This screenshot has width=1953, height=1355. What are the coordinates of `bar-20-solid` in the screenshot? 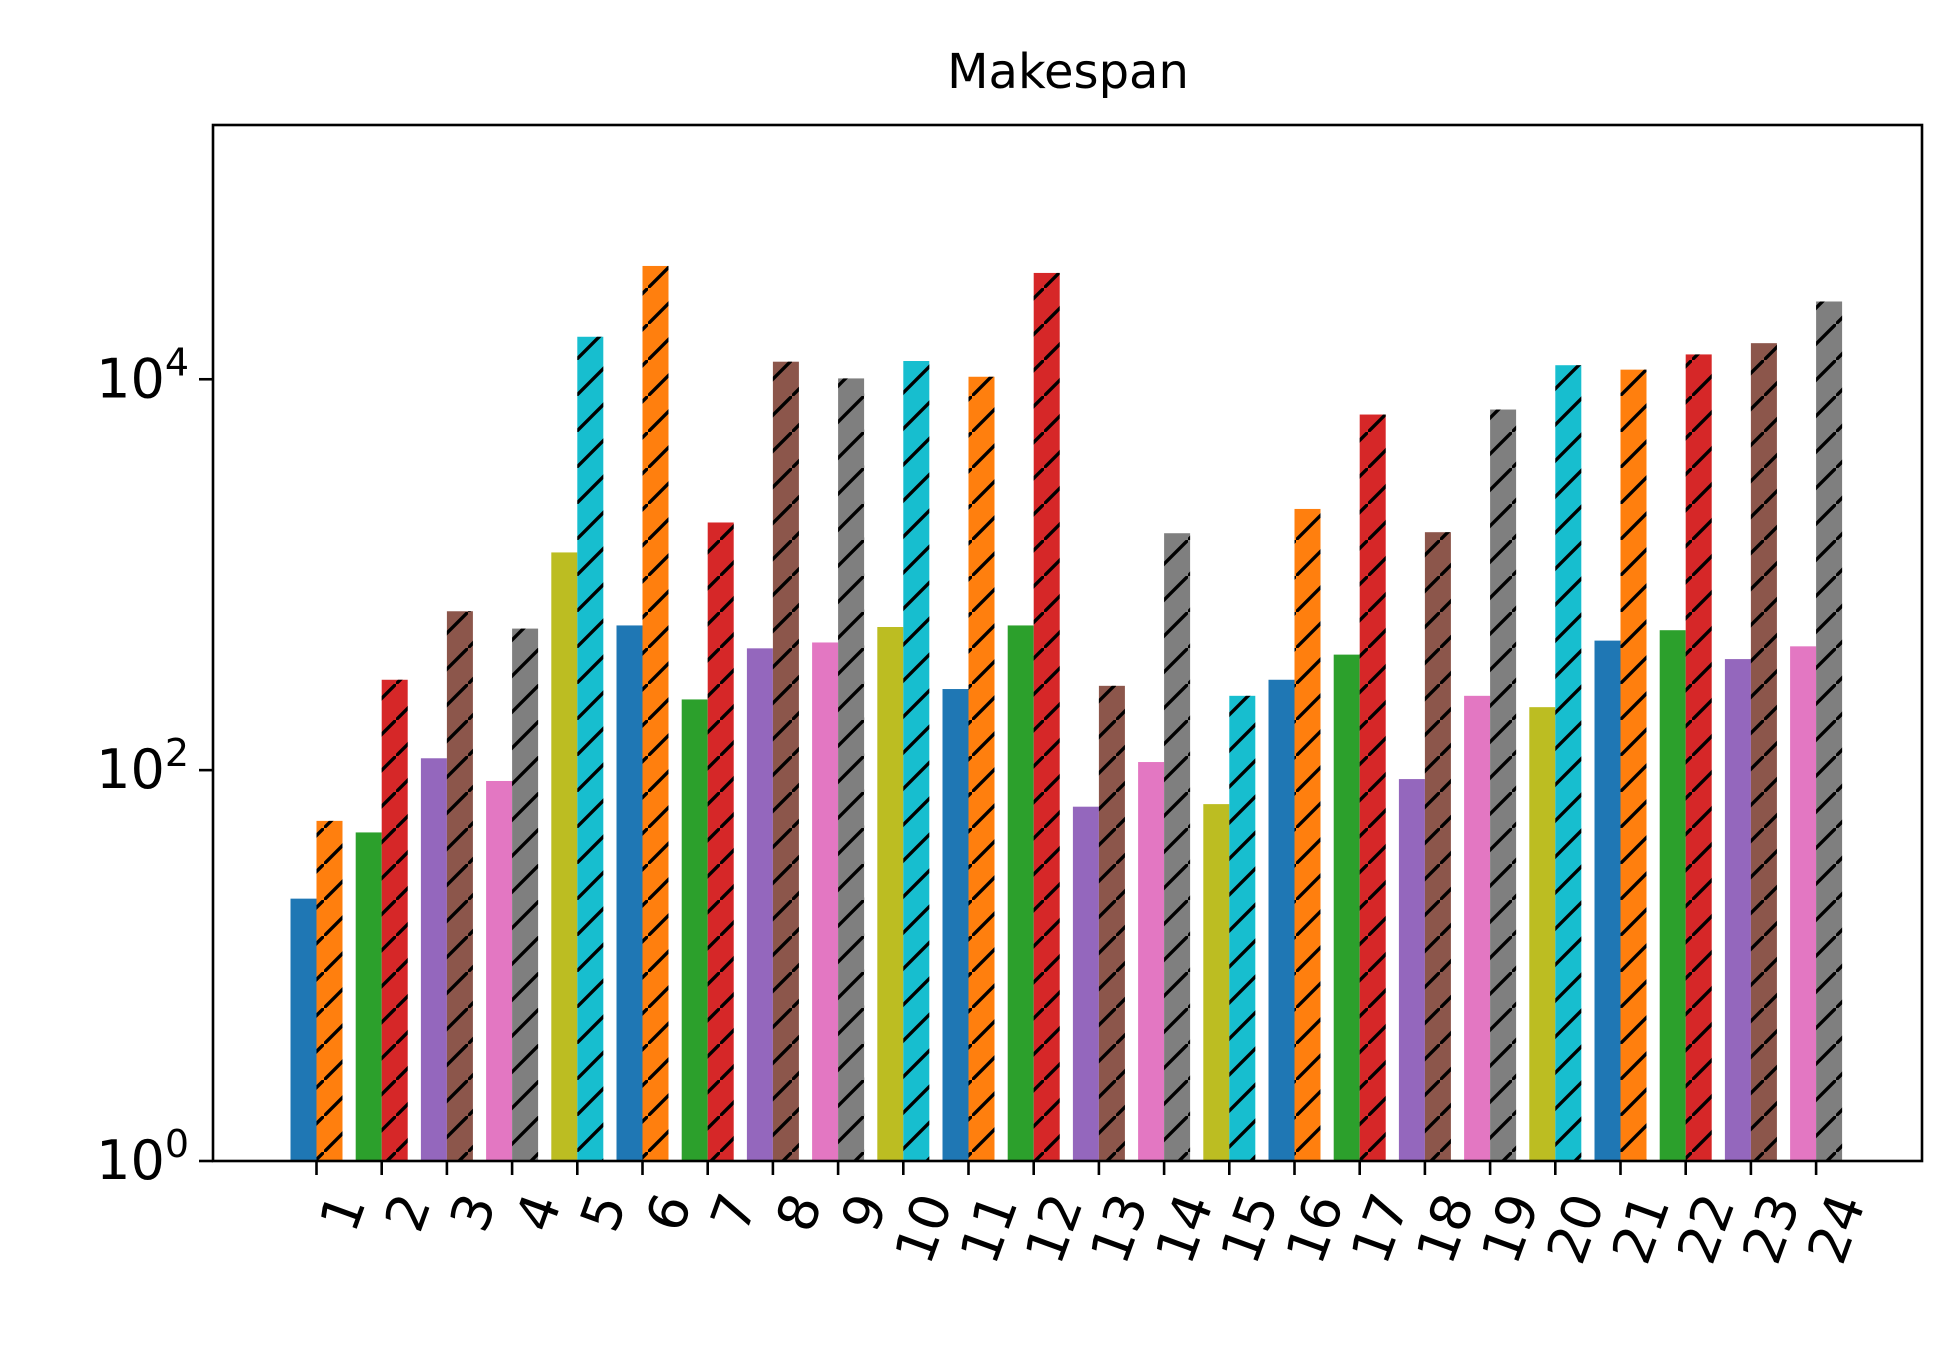 It's located at (1542, 934).